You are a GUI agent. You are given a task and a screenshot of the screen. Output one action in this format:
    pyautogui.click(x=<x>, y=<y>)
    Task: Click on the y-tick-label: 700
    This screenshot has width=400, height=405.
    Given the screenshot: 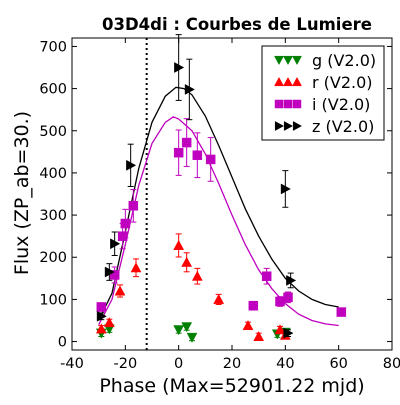 What is the action you would take?
    pyautogui.click(x=53, y=47)
    